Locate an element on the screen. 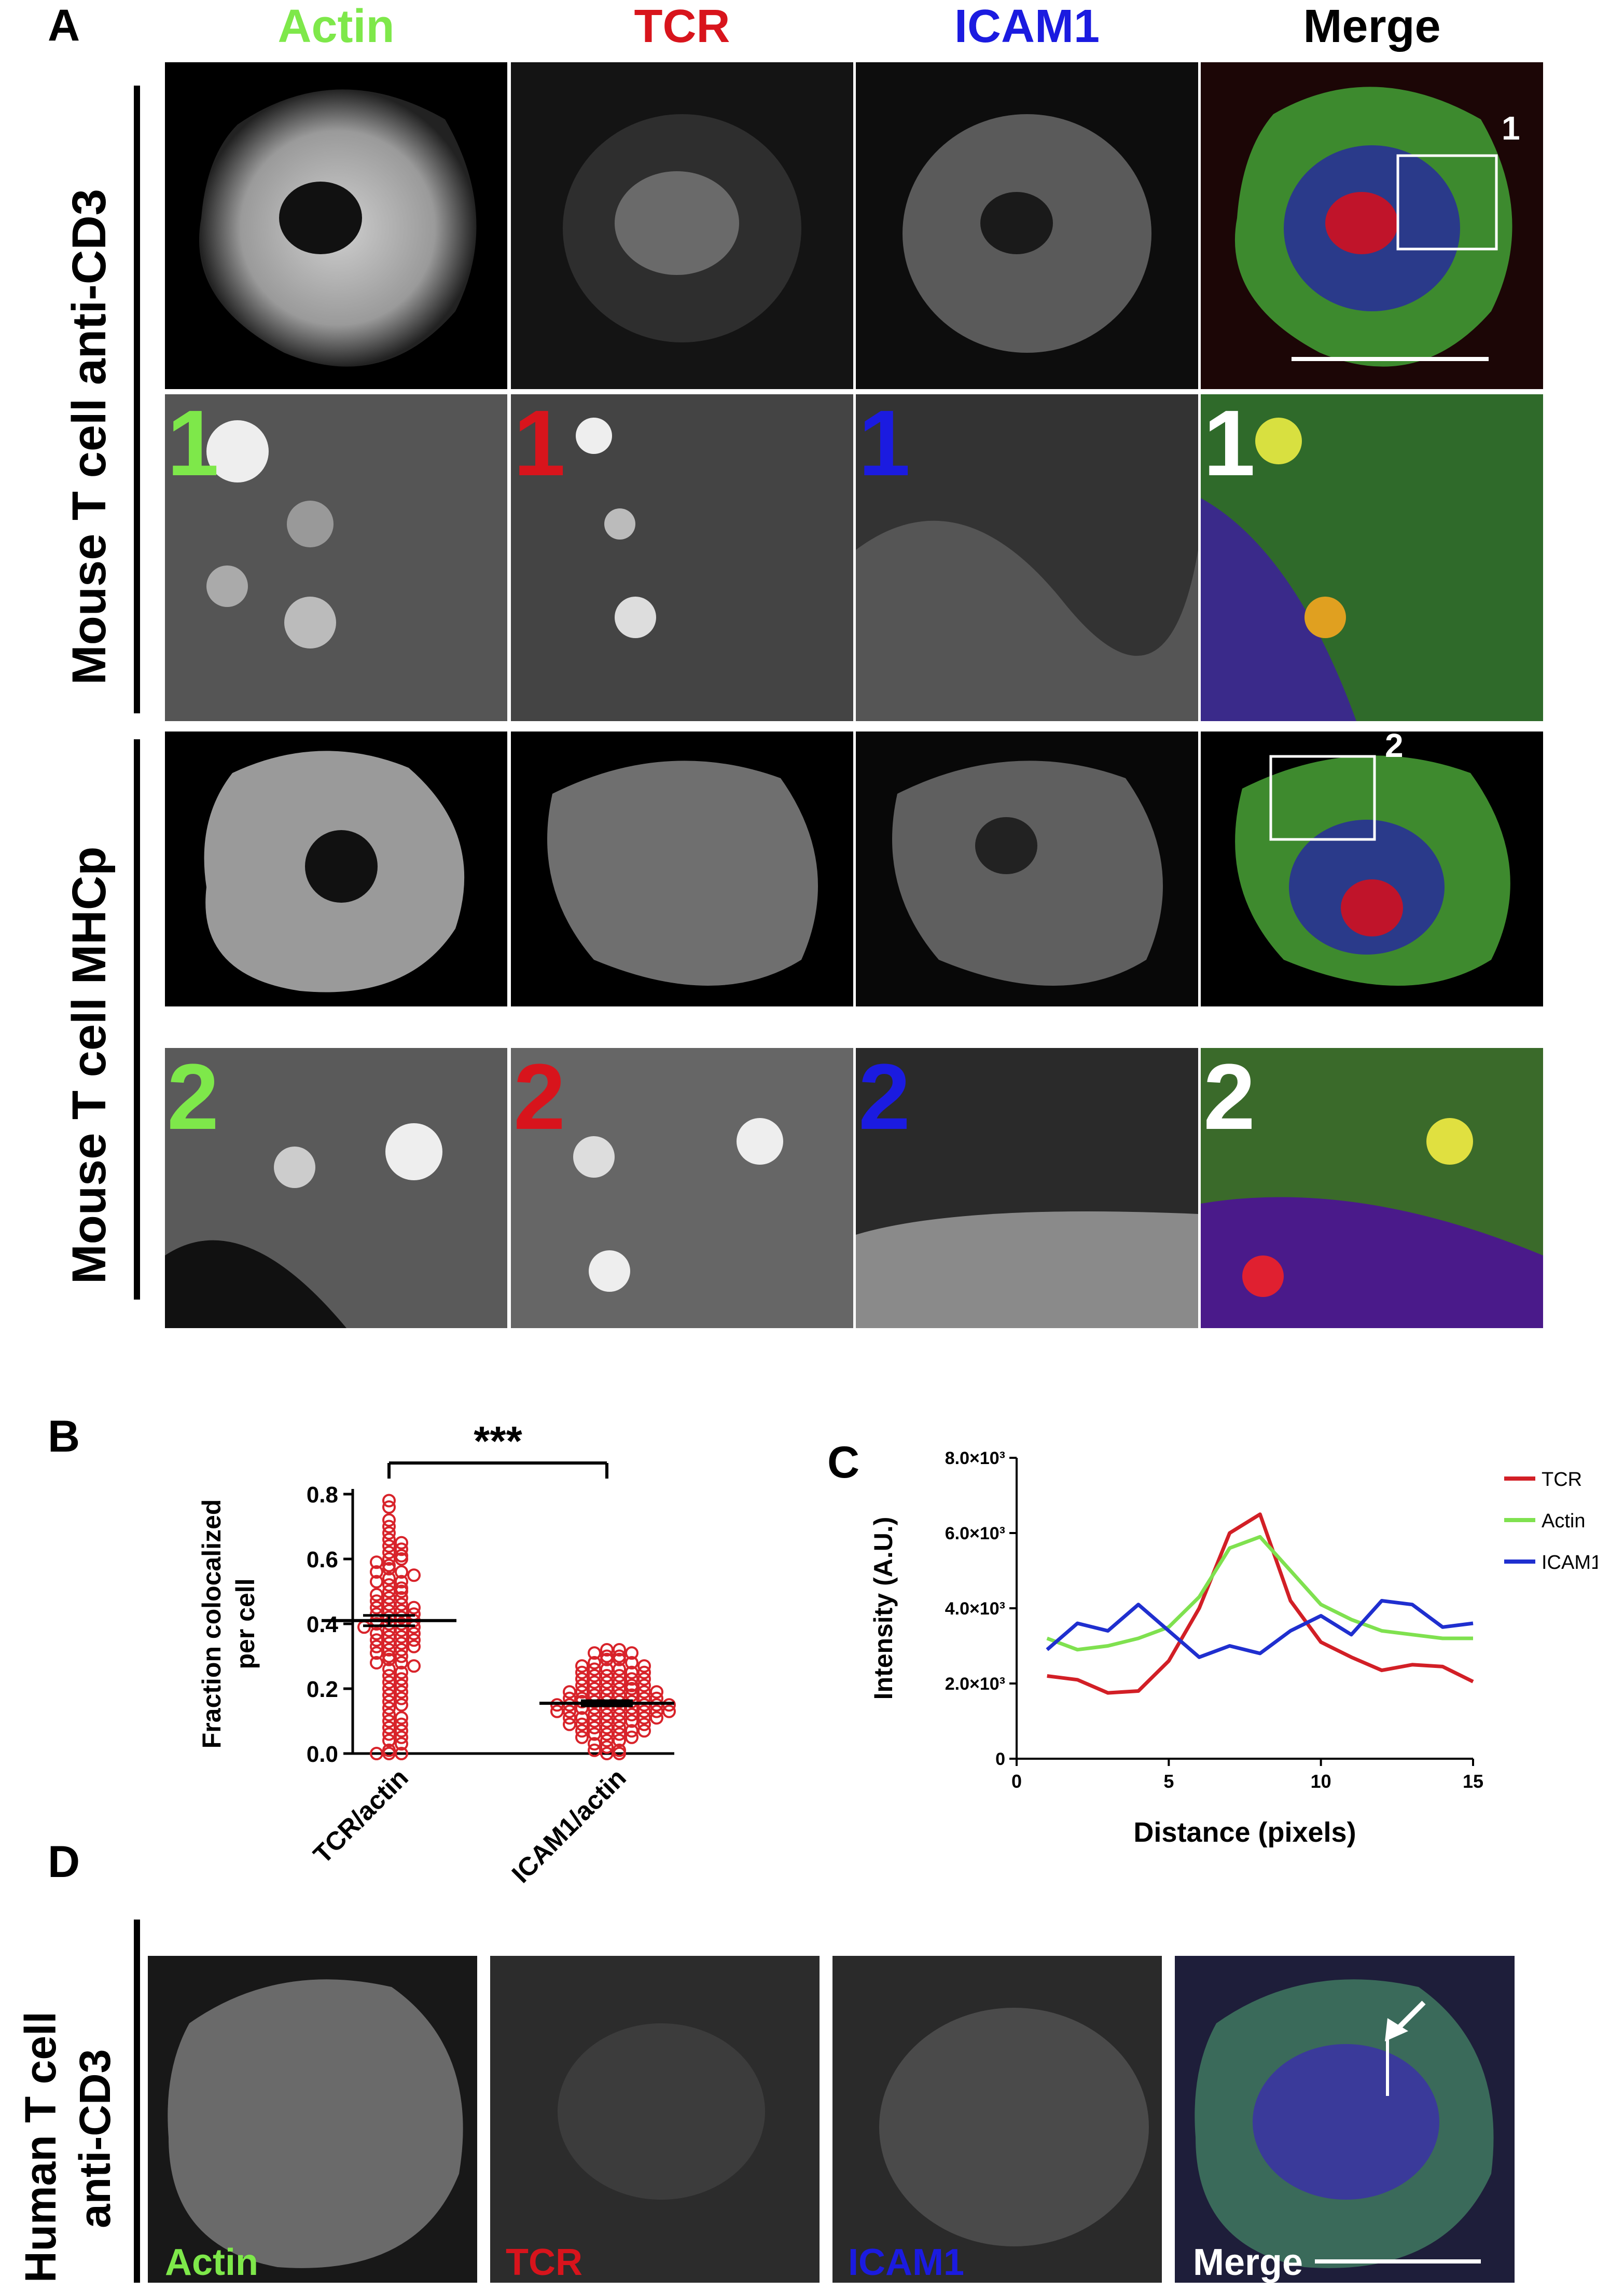 The height and width of the screenshot is (2291, 1624). c-y-tick-label: 2.0×10³ is located at coordinates (975, 1684).